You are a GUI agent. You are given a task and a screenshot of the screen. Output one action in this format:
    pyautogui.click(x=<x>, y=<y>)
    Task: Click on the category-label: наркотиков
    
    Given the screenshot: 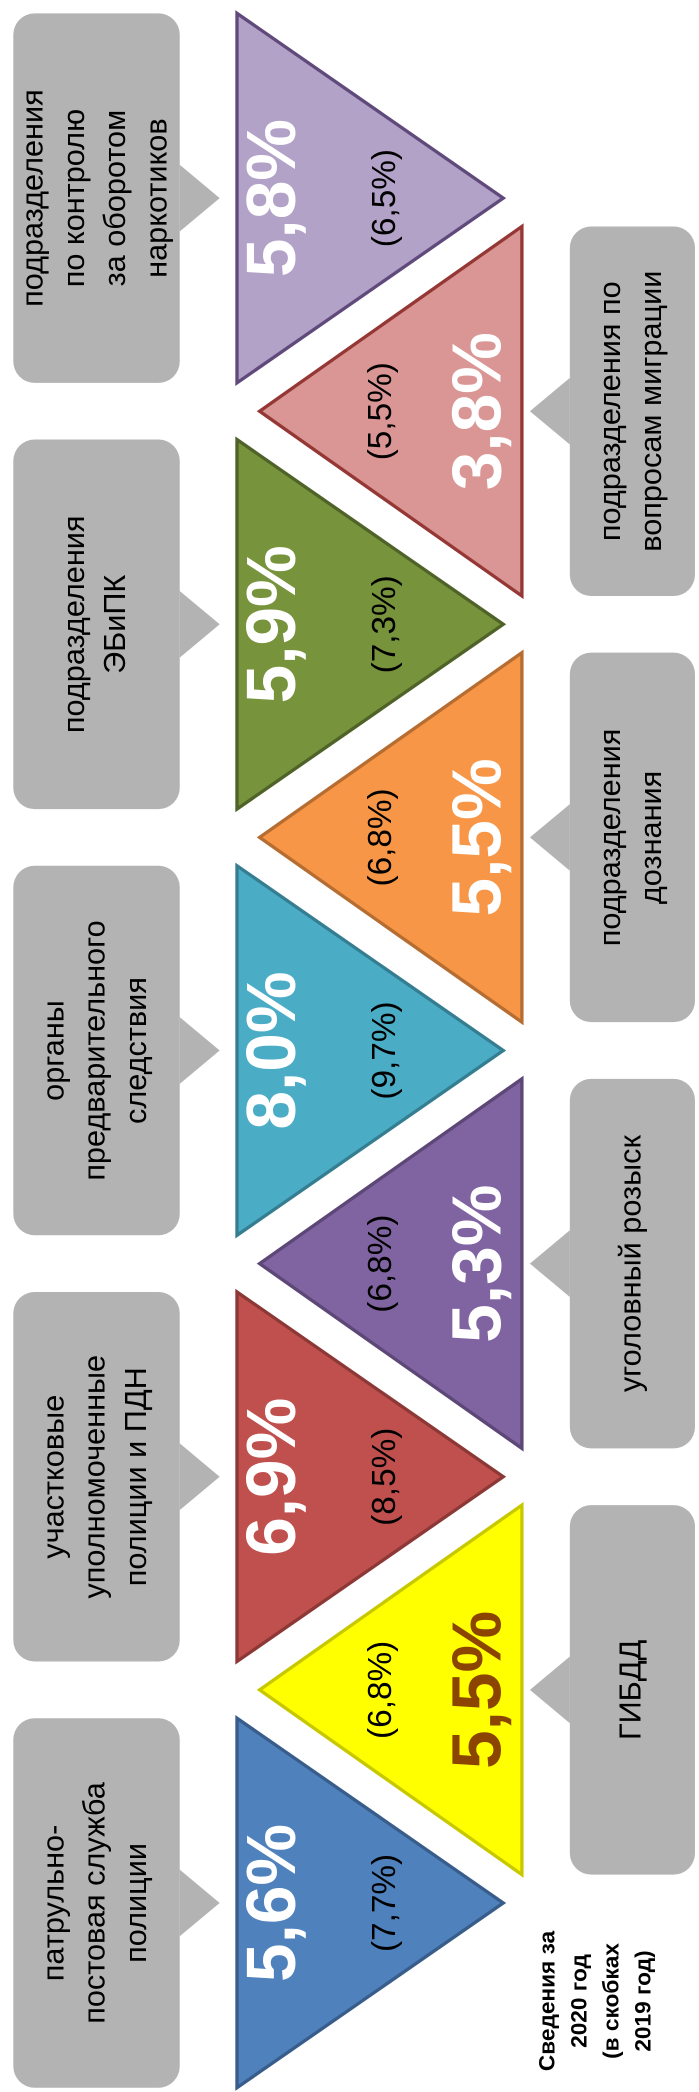 What is the action you would take?
    pyautogui.click(x=157, y=197)
    